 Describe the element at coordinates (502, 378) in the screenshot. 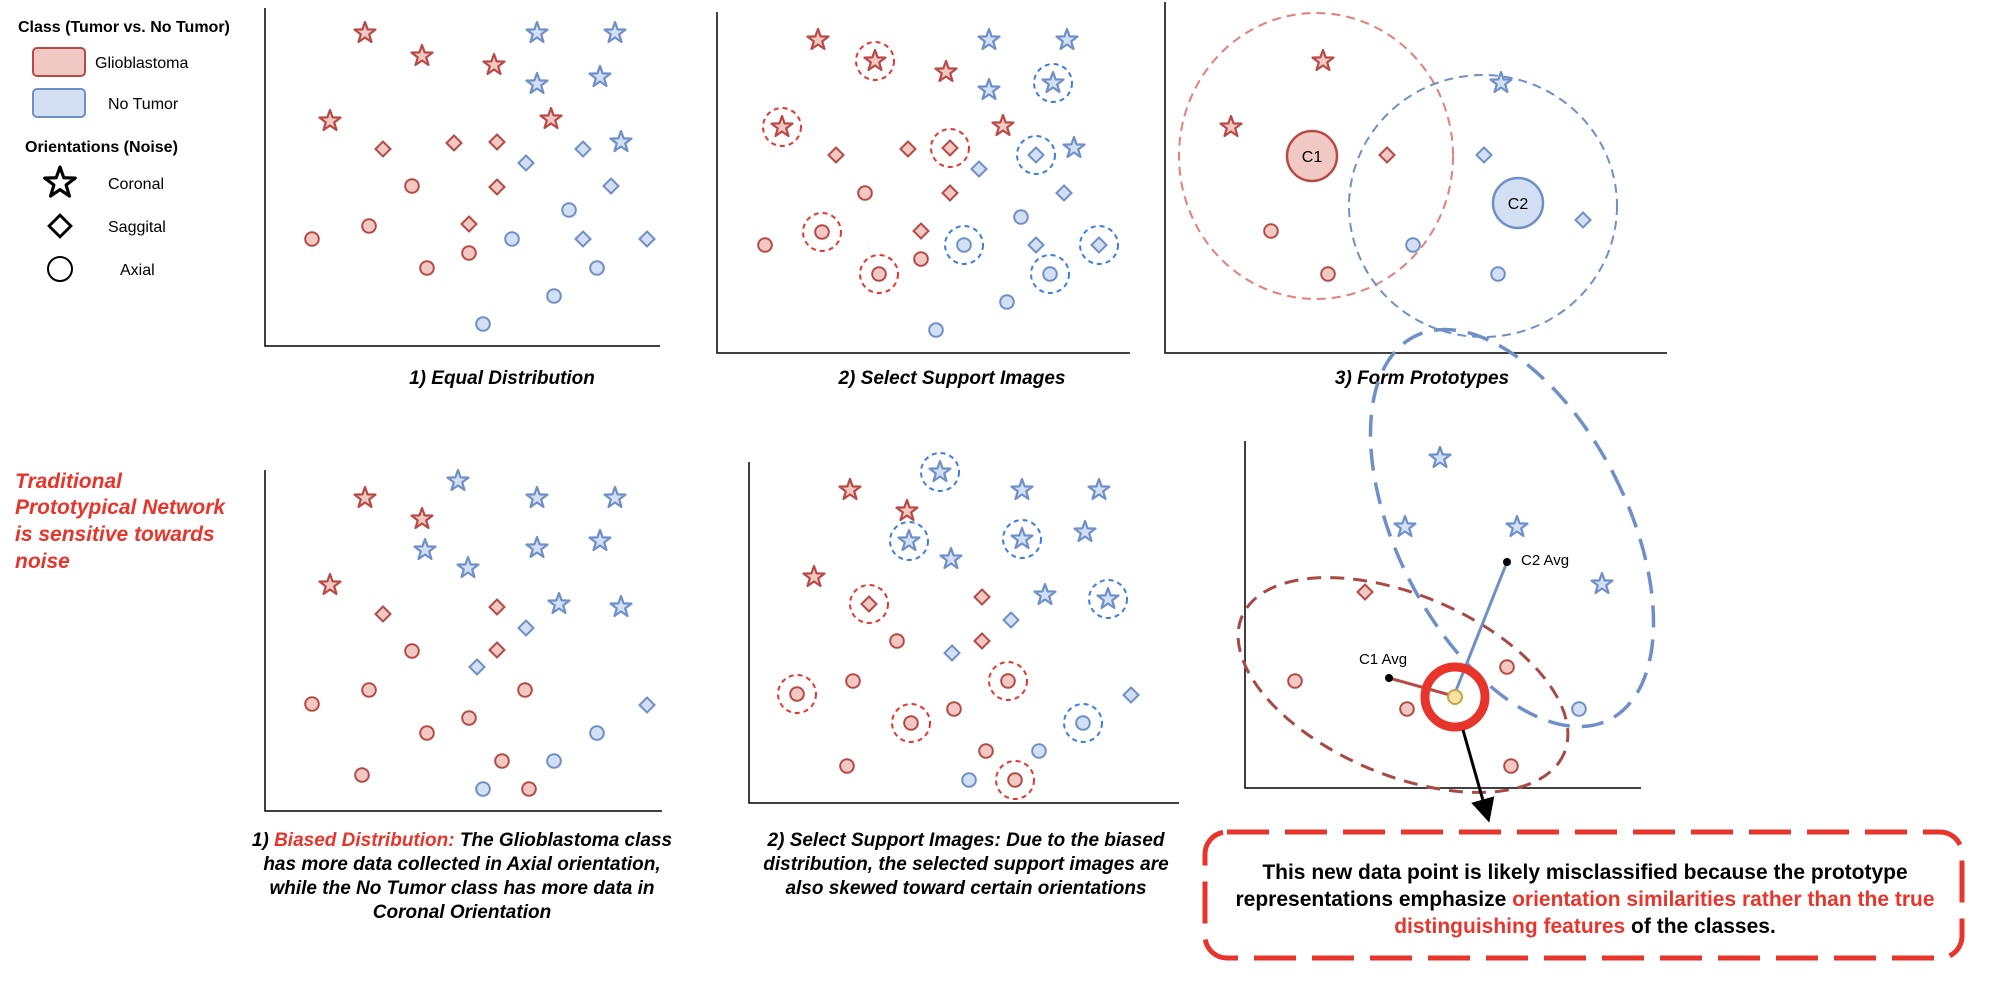

I see `top-panel-1-caption: 1) Equal Distribution` at that location.